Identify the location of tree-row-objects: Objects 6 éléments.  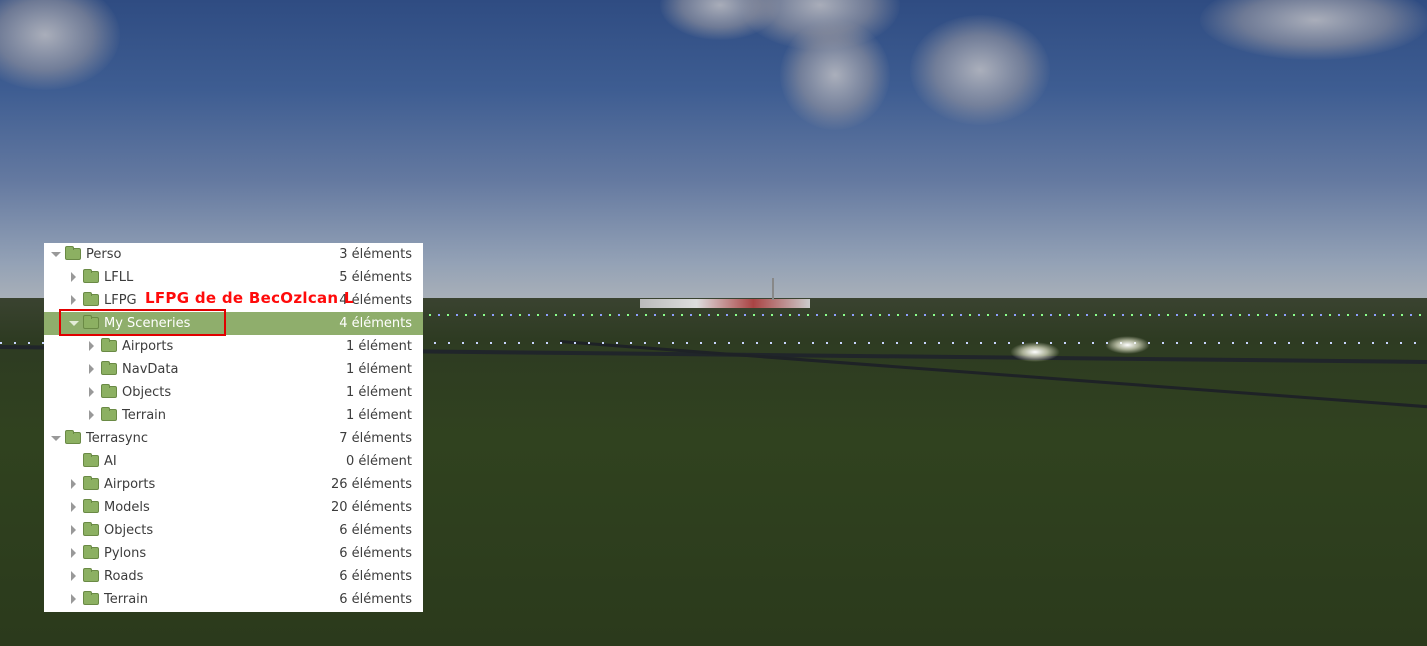
(233, 530).